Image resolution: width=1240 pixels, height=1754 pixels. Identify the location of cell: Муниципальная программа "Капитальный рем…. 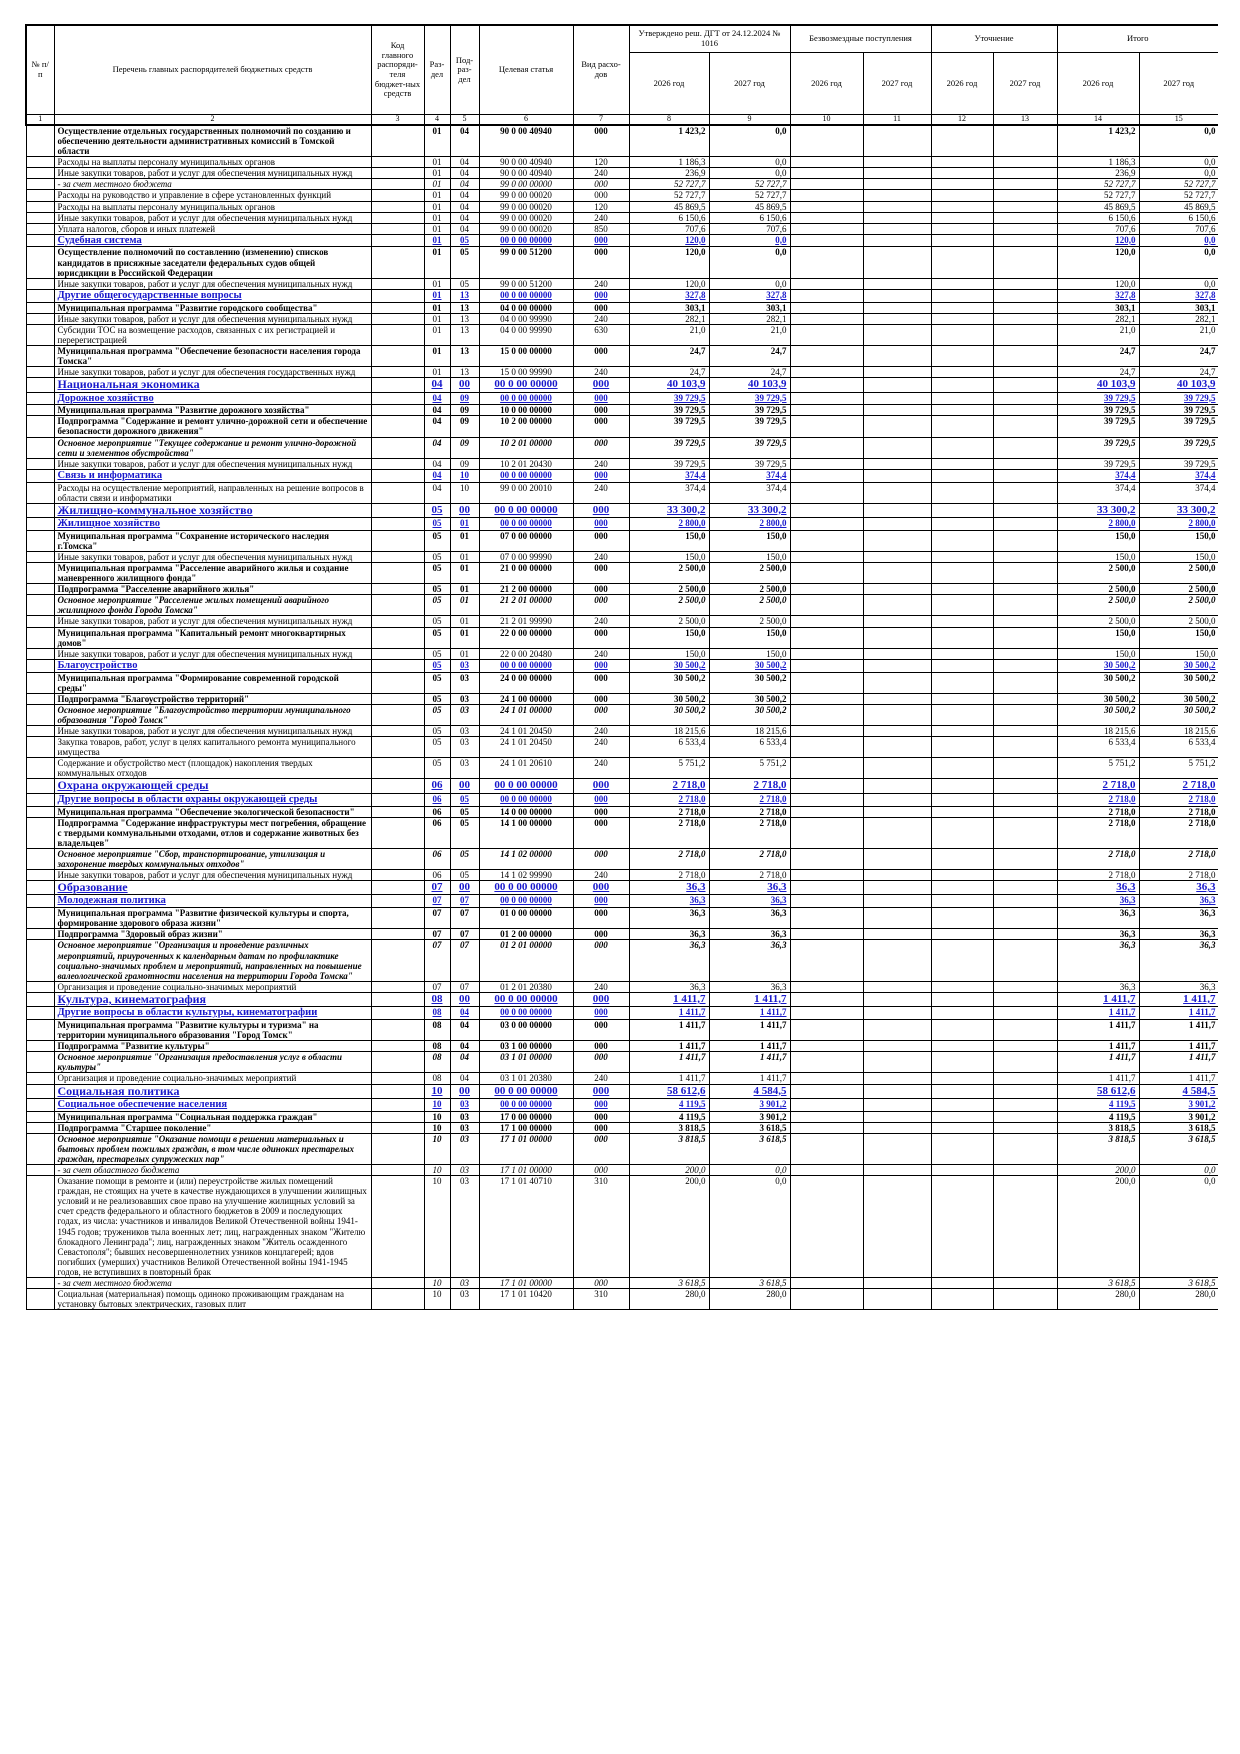
(212, 637).